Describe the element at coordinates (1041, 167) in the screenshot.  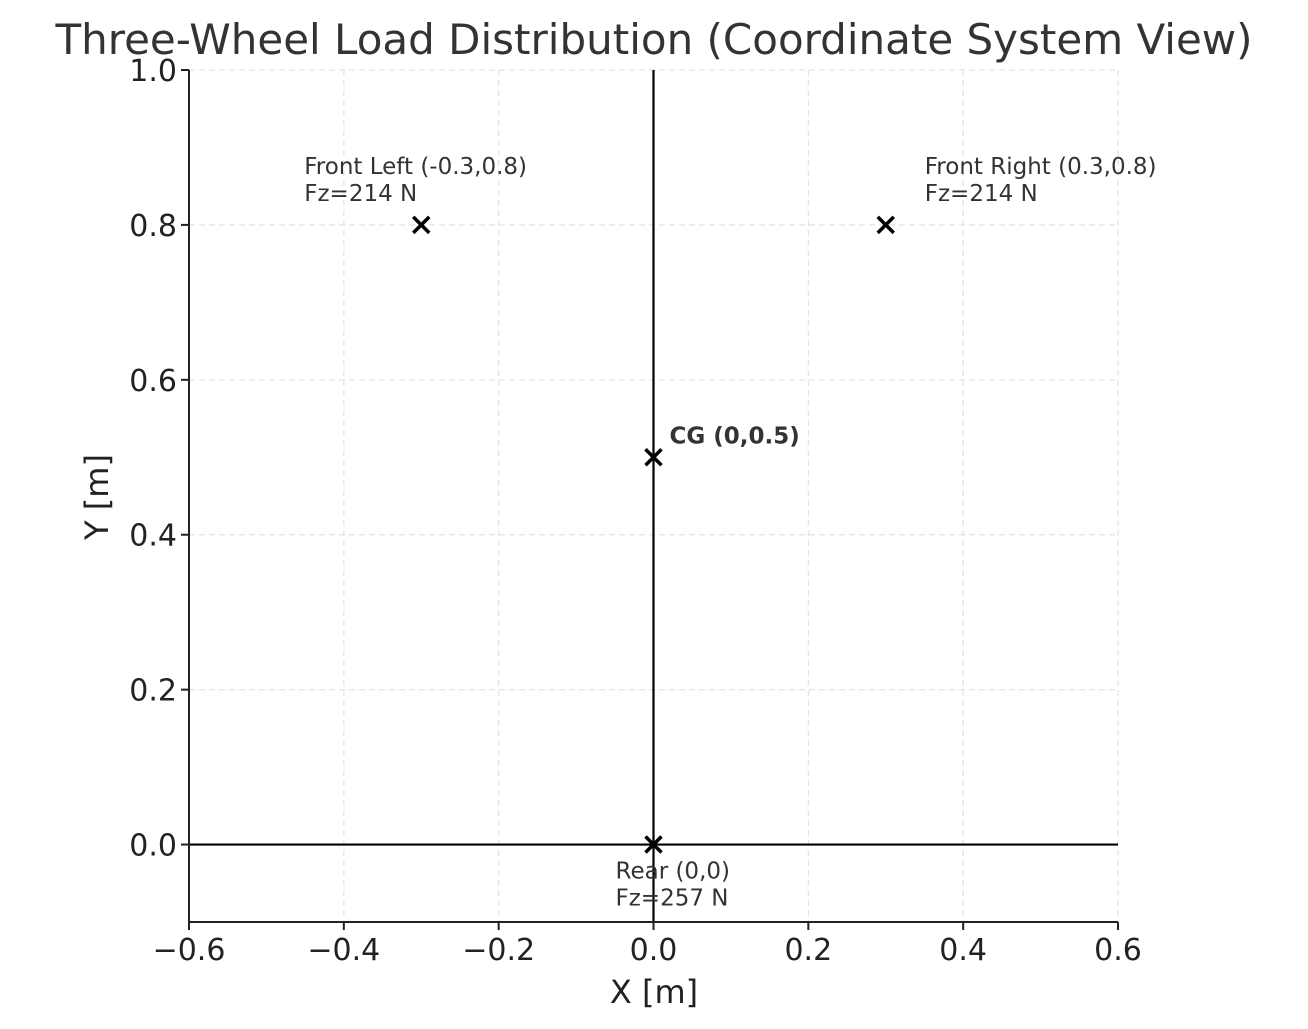
I see `point-annotation-line: Front Right (0.3,0.8)` at that location.